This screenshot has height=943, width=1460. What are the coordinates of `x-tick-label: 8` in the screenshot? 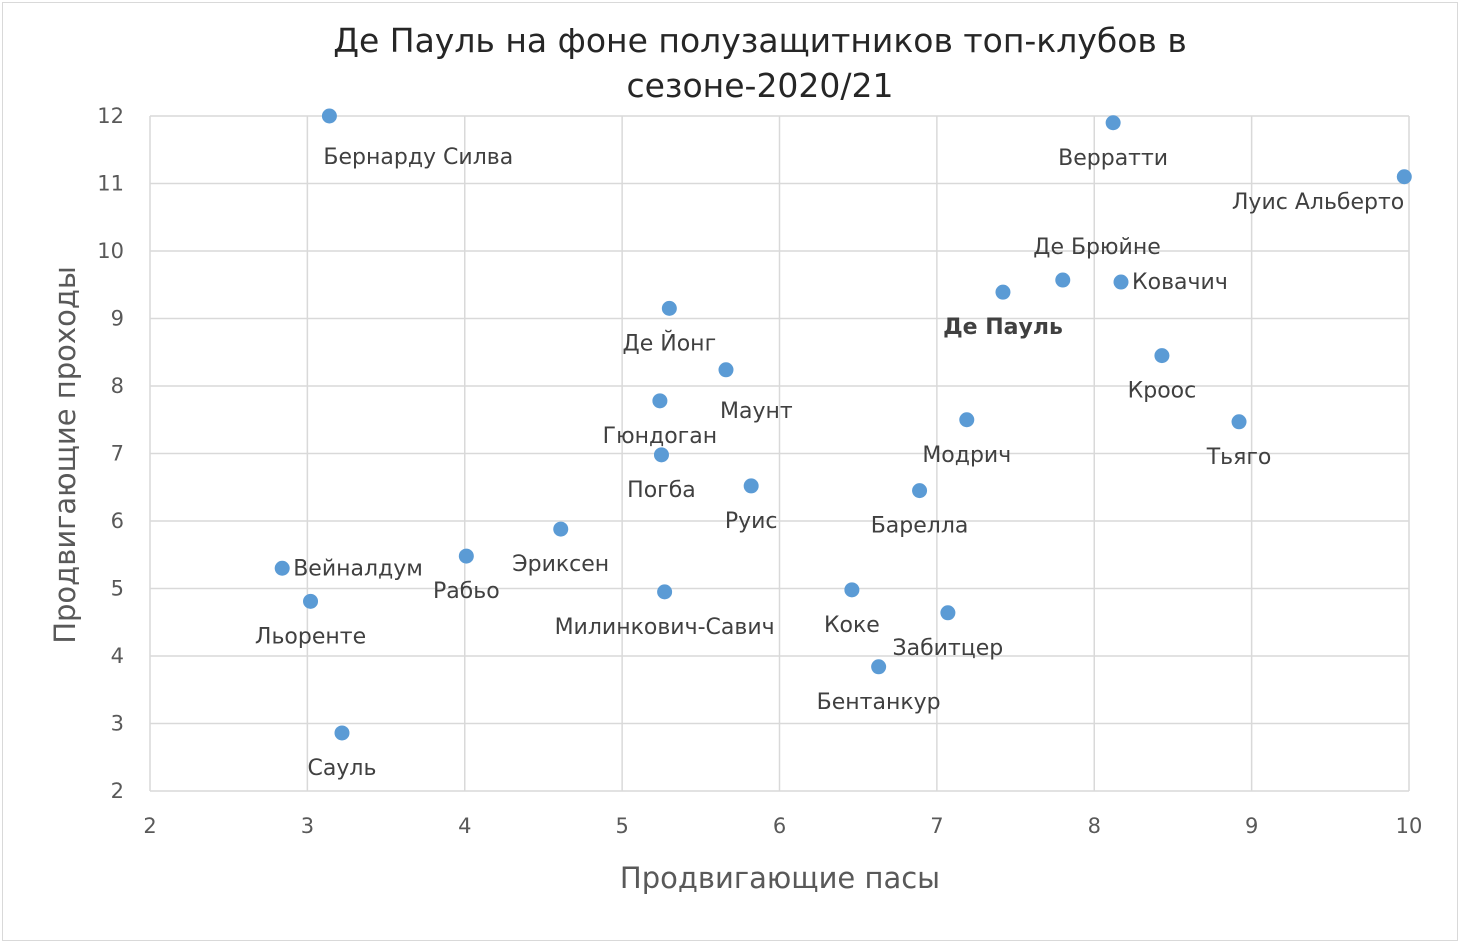 It's located at (1094, 826).